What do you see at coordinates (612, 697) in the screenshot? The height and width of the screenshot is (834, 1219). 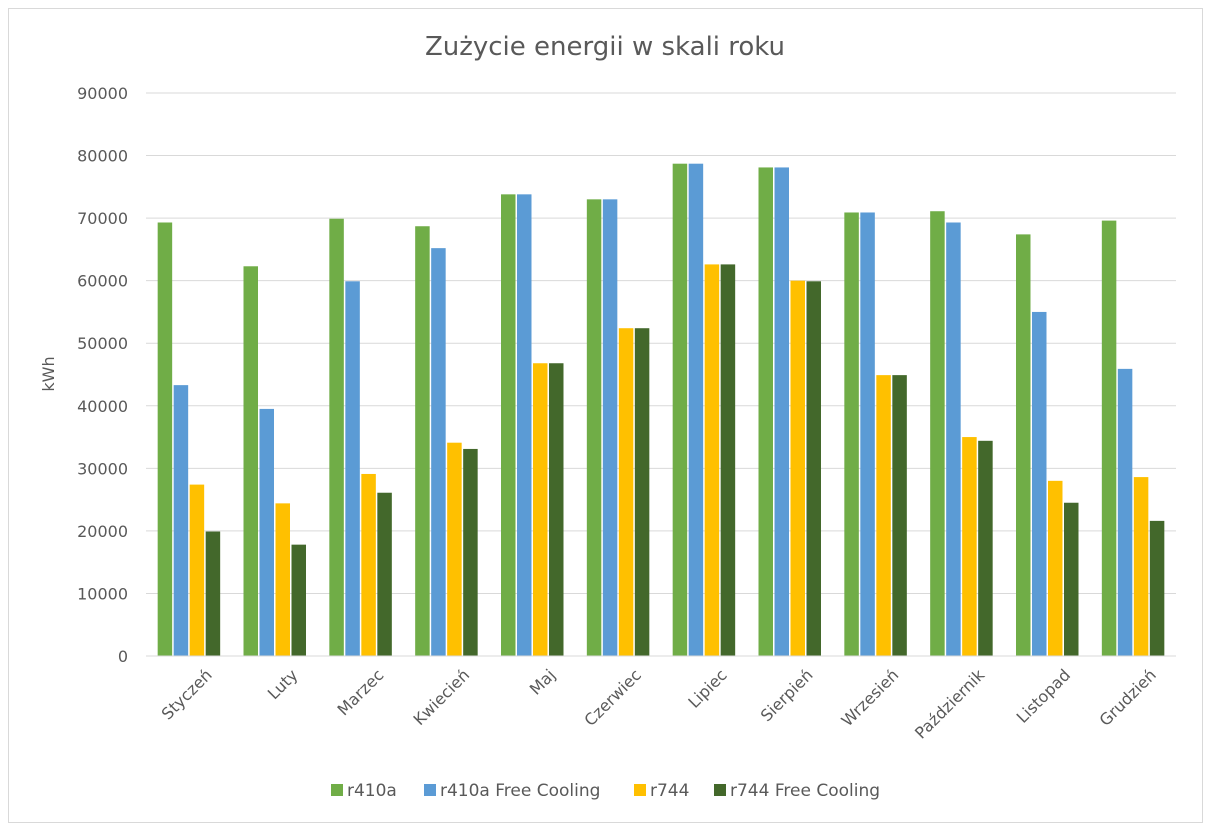 I see `x-tick-label: Czerwiec` at bounding box center [612, 697].